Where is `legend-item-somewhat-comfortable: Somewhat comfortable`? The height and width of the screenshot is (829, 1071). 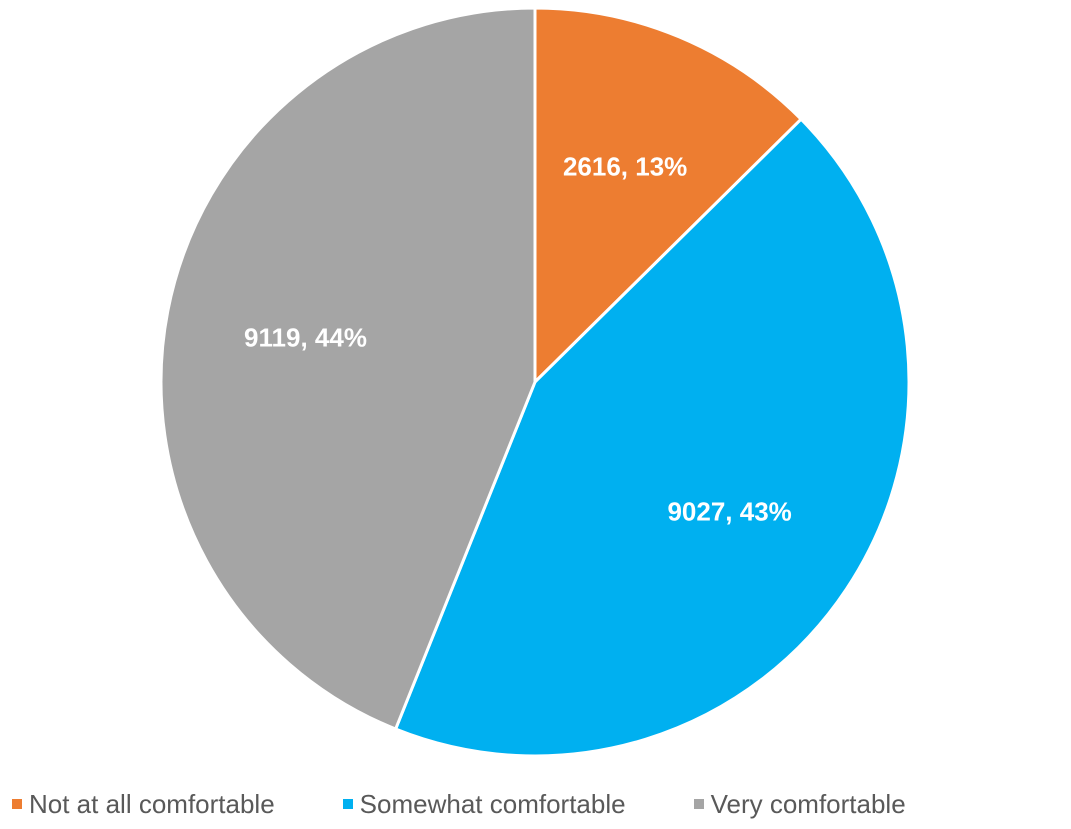
legend-item-somewhat-comfortable: Somewhat comfortable is located at coordinates (484, 804).